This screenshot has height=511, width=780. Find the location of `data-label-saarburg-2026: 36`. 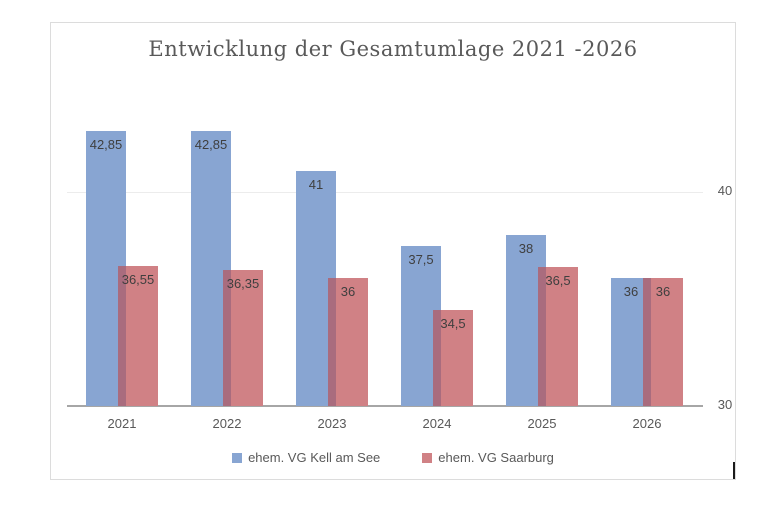

data-label-saarburg-2026: 36 is located at coordinates (663, 291).